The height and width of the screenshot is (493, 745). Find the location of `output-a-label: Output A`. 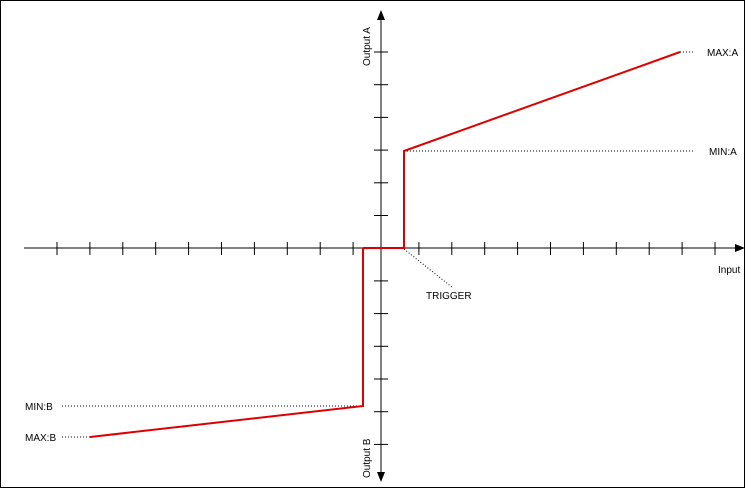

output-a-label: Output A is located at coordinates (367, 46).